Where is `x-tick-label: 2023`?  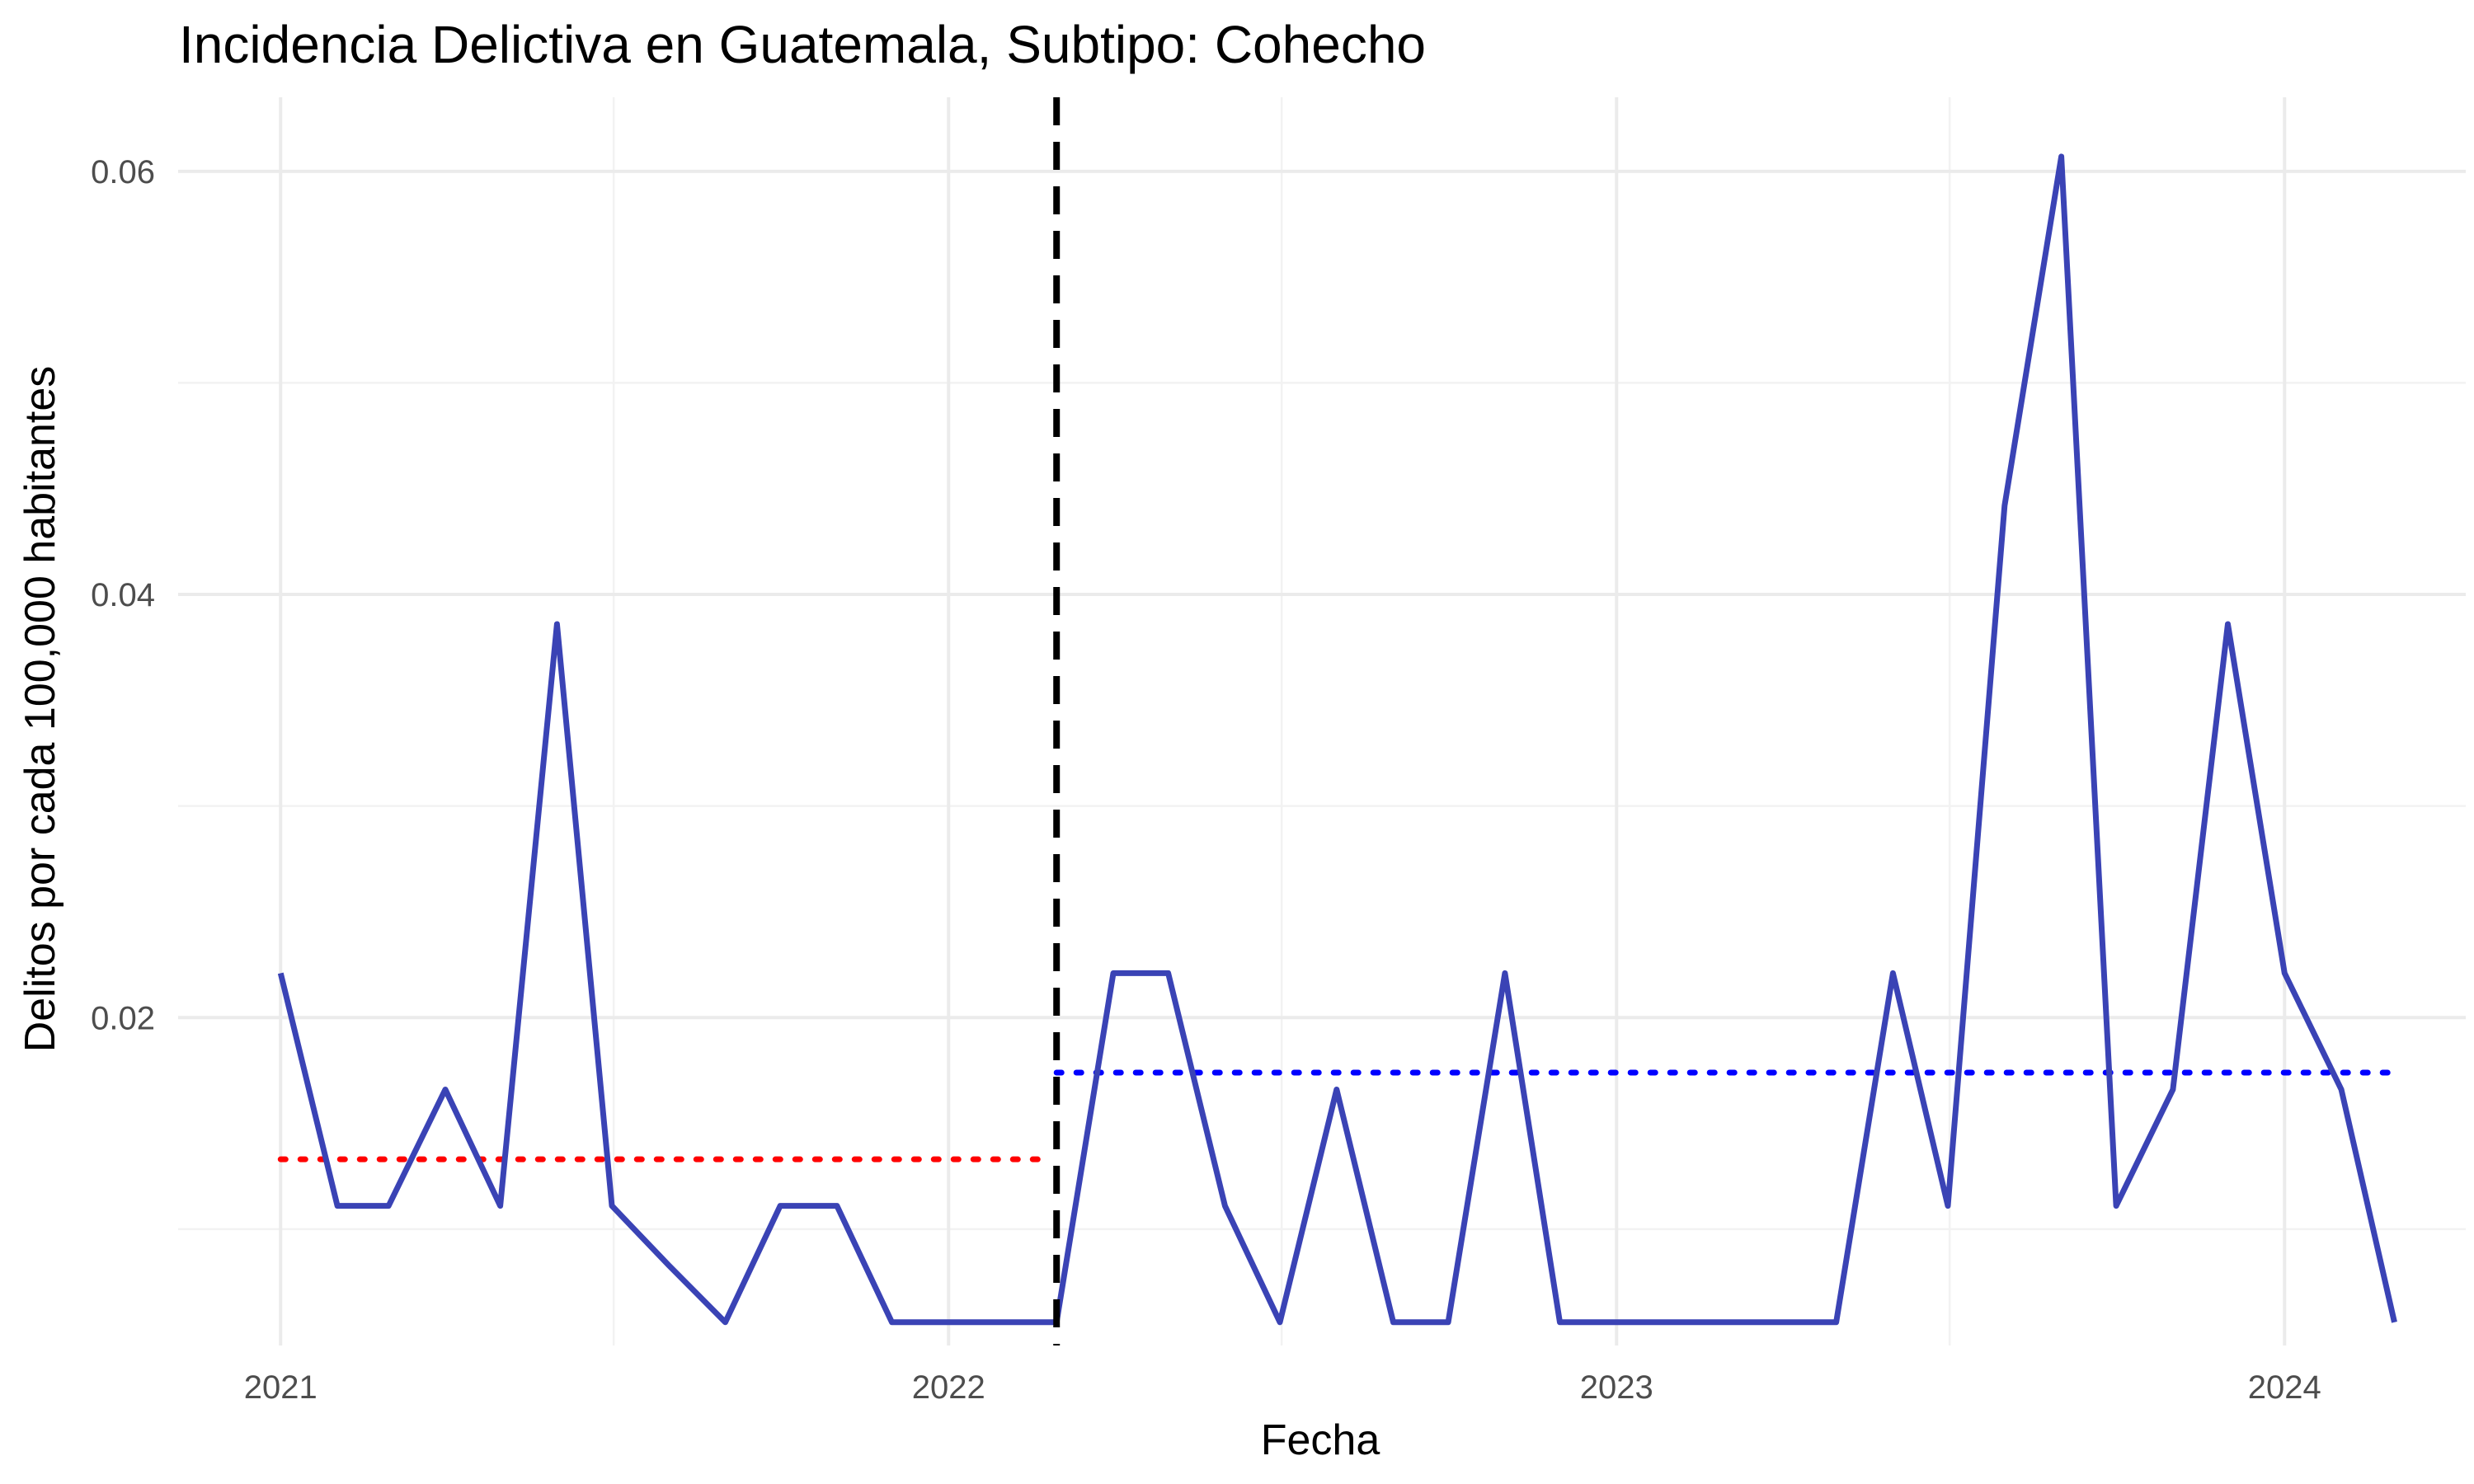
x-tick-label: 2023 is located at coordinates (1616, 1387).